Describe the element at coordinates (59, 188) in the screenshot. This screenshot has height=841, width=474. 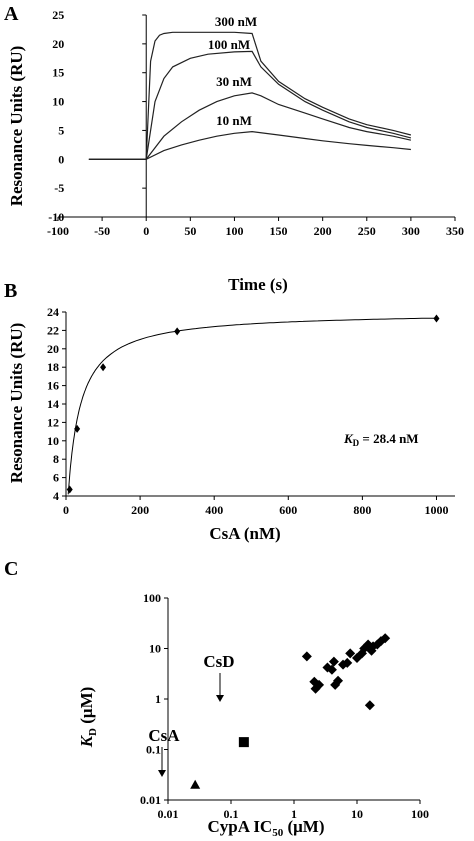
I see `panel-a-y-tick-label: -5` at that location.